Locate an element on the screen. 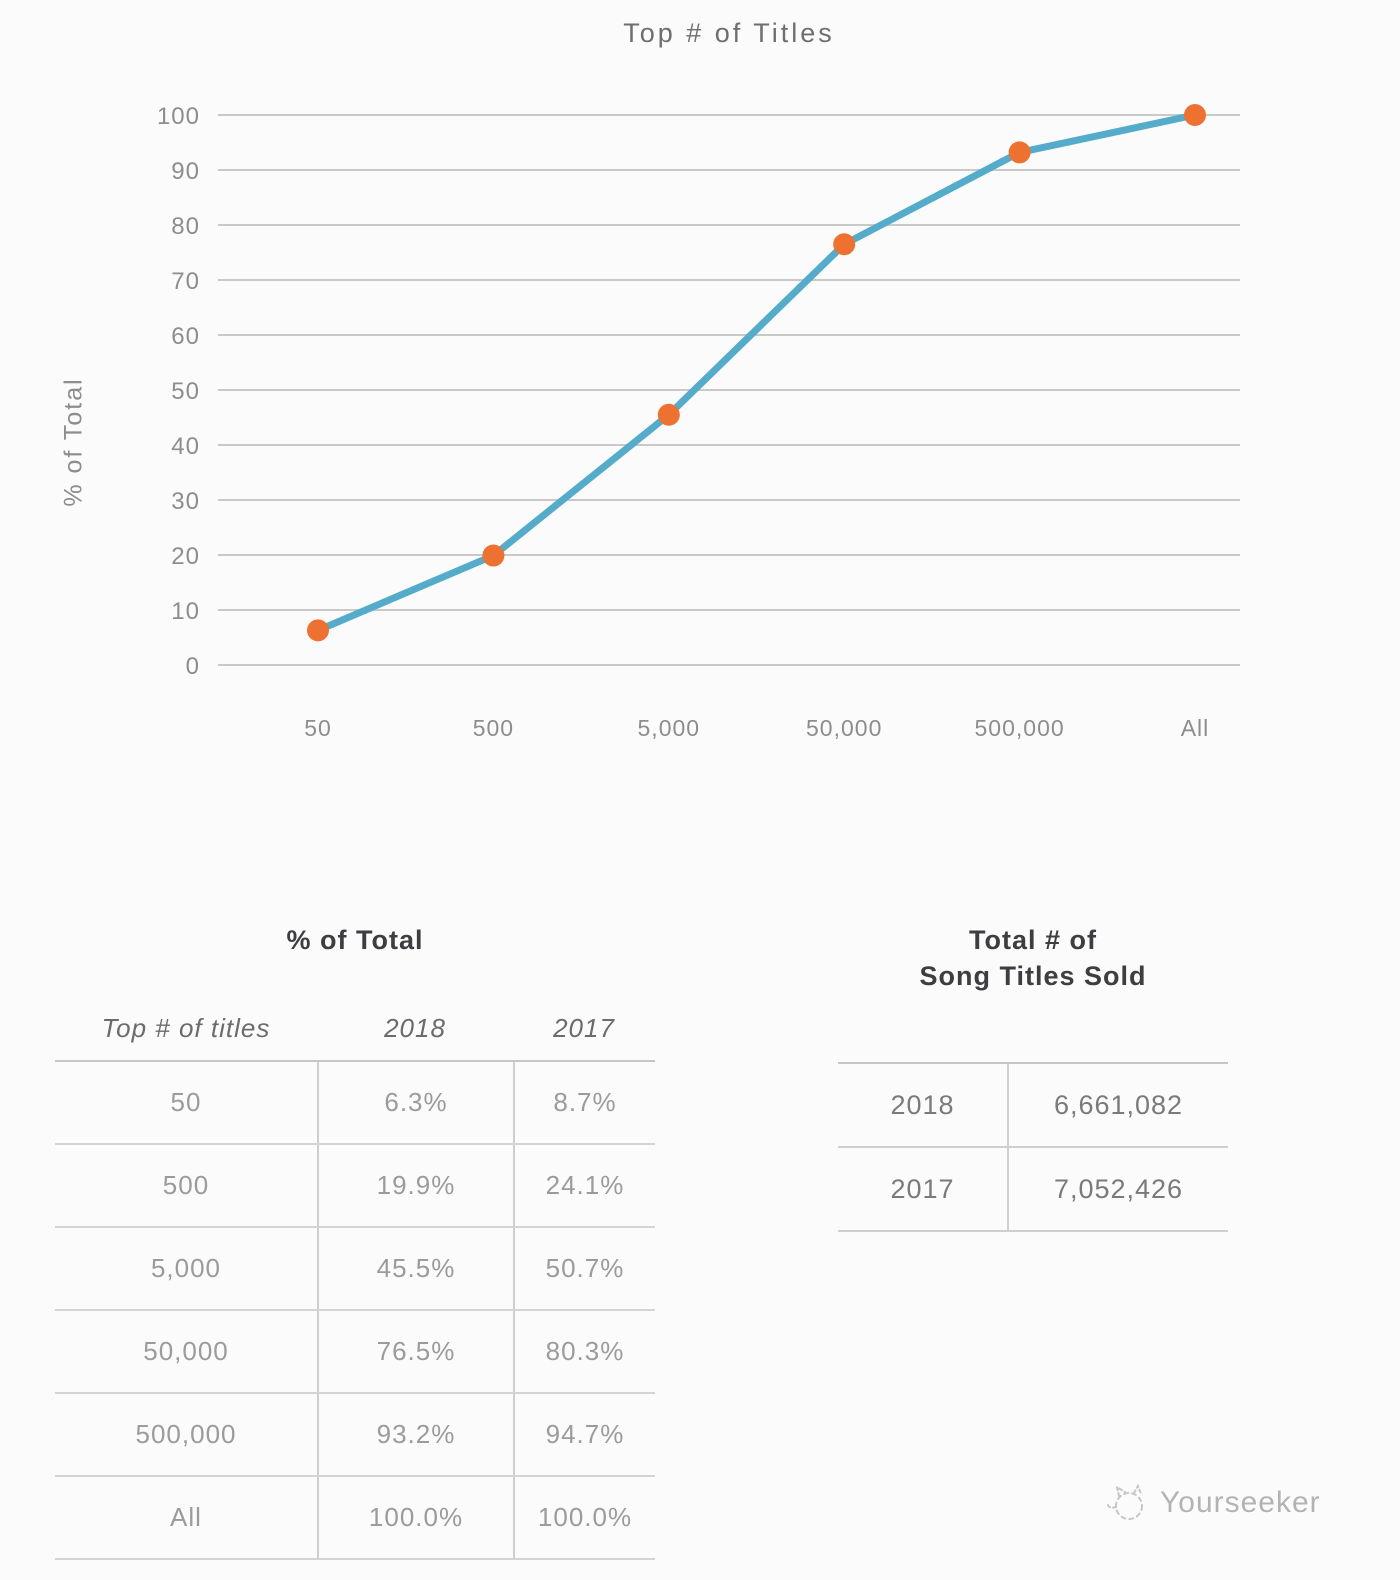  table-row: 50,000 76.5% 80.3% is located at coordinates (355, 1352).